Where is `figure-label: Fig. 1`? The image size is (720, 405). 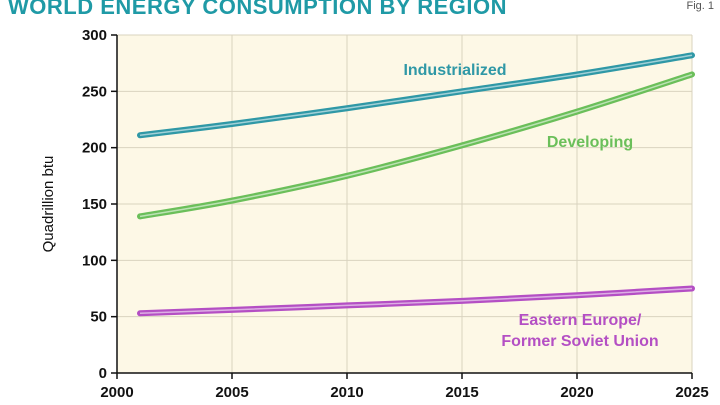 figure-label: Fig. 1 is located at coordinates (700, 6).